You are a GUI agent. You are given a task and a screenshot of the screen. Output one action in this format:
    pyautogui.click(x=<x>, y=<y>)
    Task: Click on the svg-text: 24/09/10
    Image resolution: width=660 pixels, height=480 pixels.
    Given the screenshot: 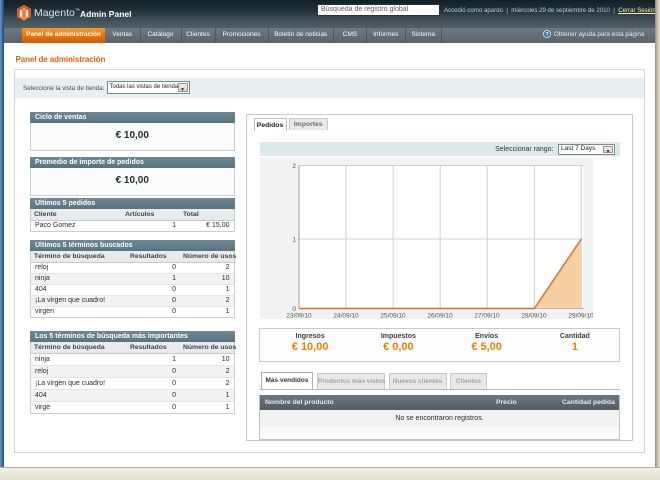 What is the action you would take?
    pyautogui.click(x=346, y=316)
    